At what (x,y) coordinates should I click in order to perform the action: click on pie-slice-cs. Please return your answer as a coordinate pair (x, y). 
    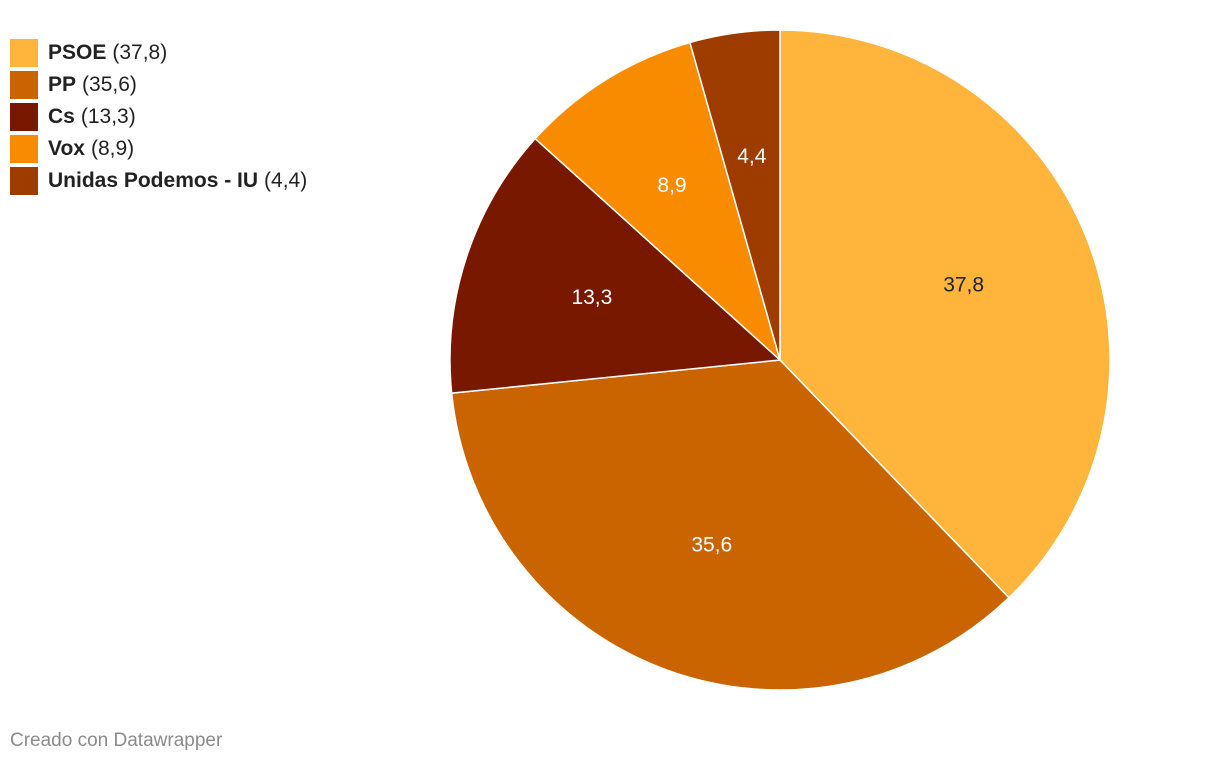
    Looking at the image, I should click on (615, 265).